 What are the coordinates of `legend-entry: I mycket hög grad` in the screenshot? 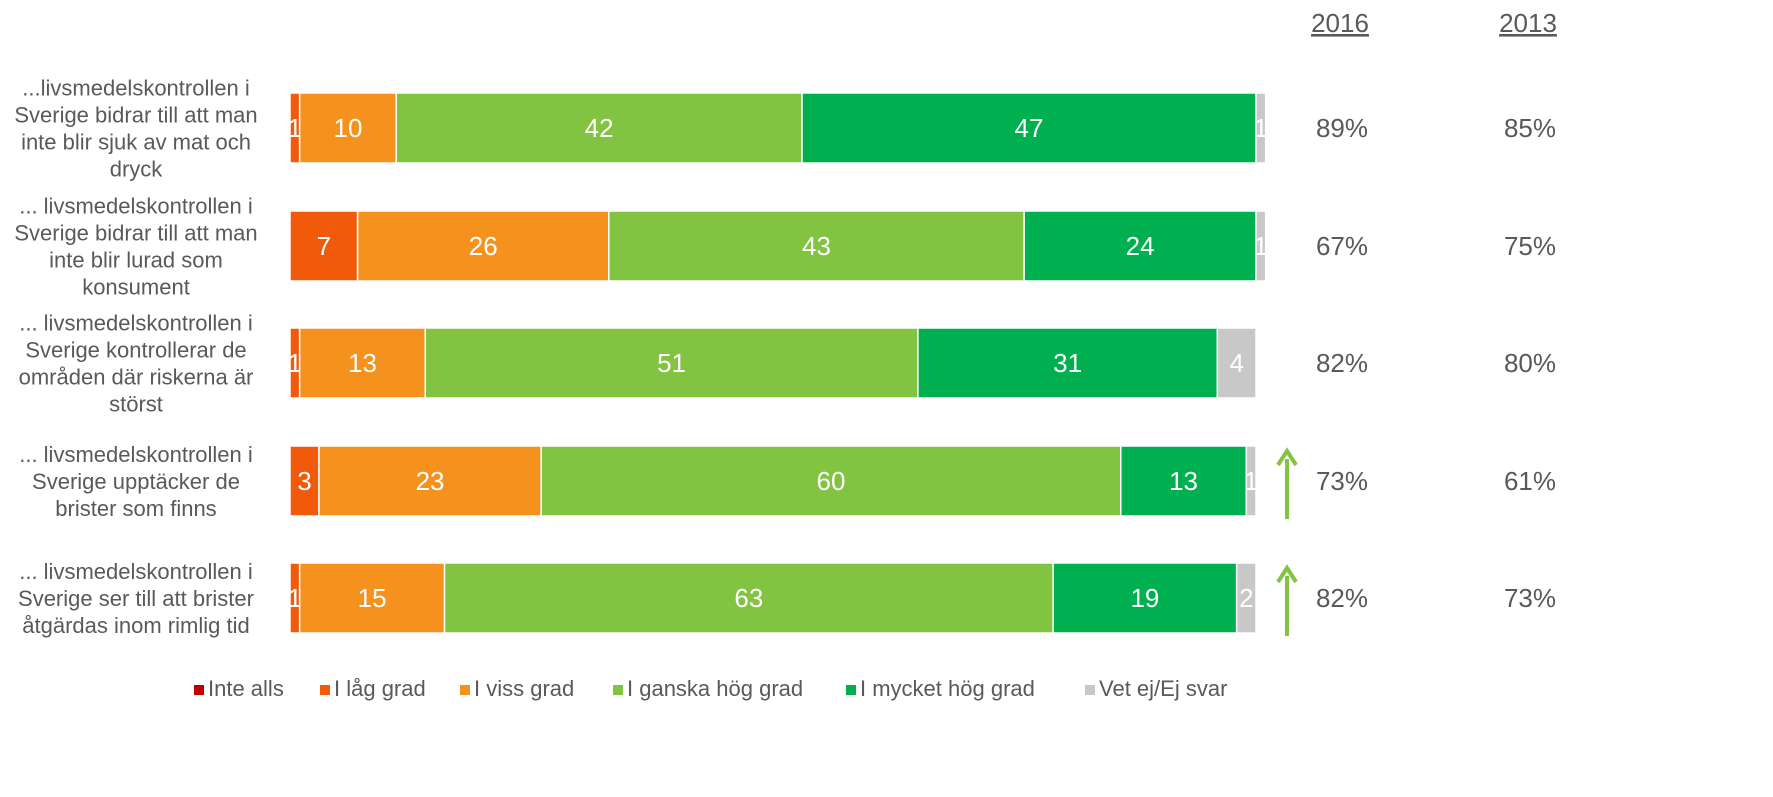 It's located at (940, 688).